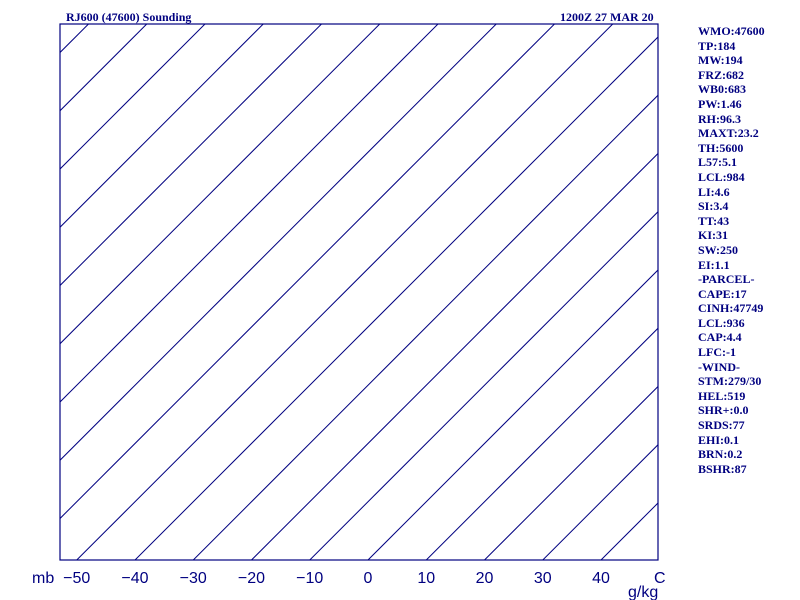  Describe the element at coordinates (722, 468) in the screenshot. I see `index-item: BSHR:87` at that location.